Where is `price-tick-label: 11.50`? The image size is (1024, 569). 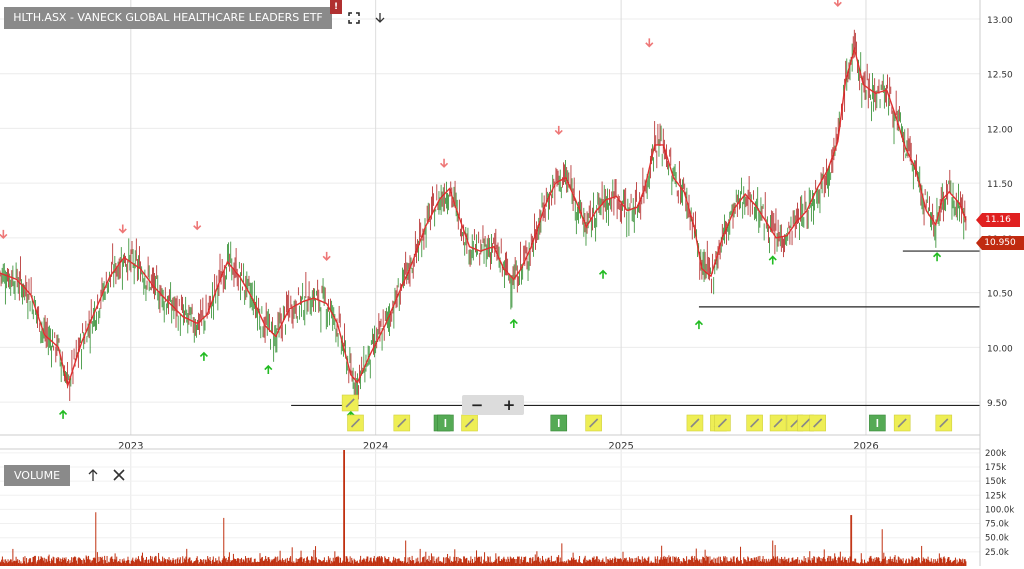 price-tick-label: 11.50 is located at coordinates (1000, 185).